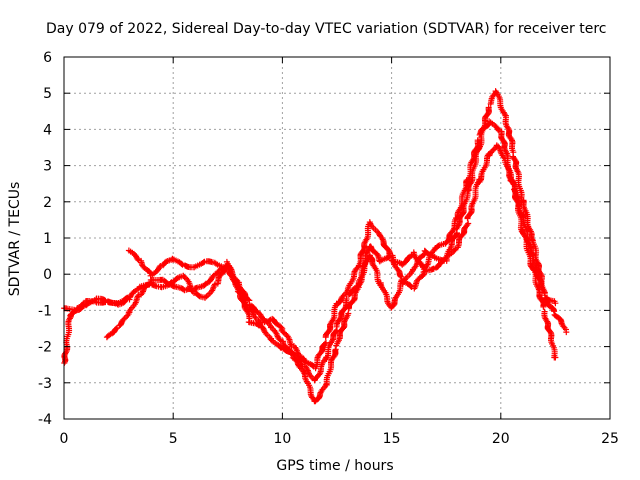 Image resolution: width=640 pixels, height=480 pixels. Describe the element at coordinates (173, 439) in the screenshot. I see `x-tick-label: 5` at that location.